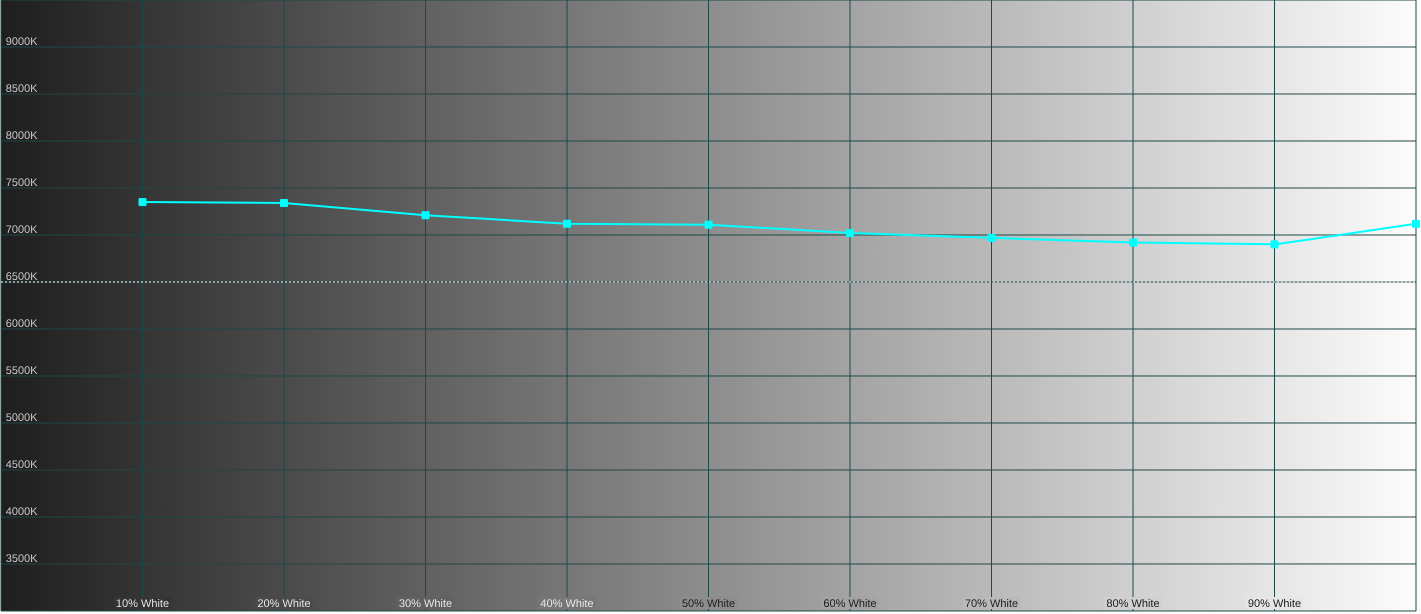 Image resolution: width=1421 pixels, height=614 pixels. What do you see at coordinates (850, 603) in the screenshot?
I see `x-tick-label: 60% White` at bounding box center [850, 603].